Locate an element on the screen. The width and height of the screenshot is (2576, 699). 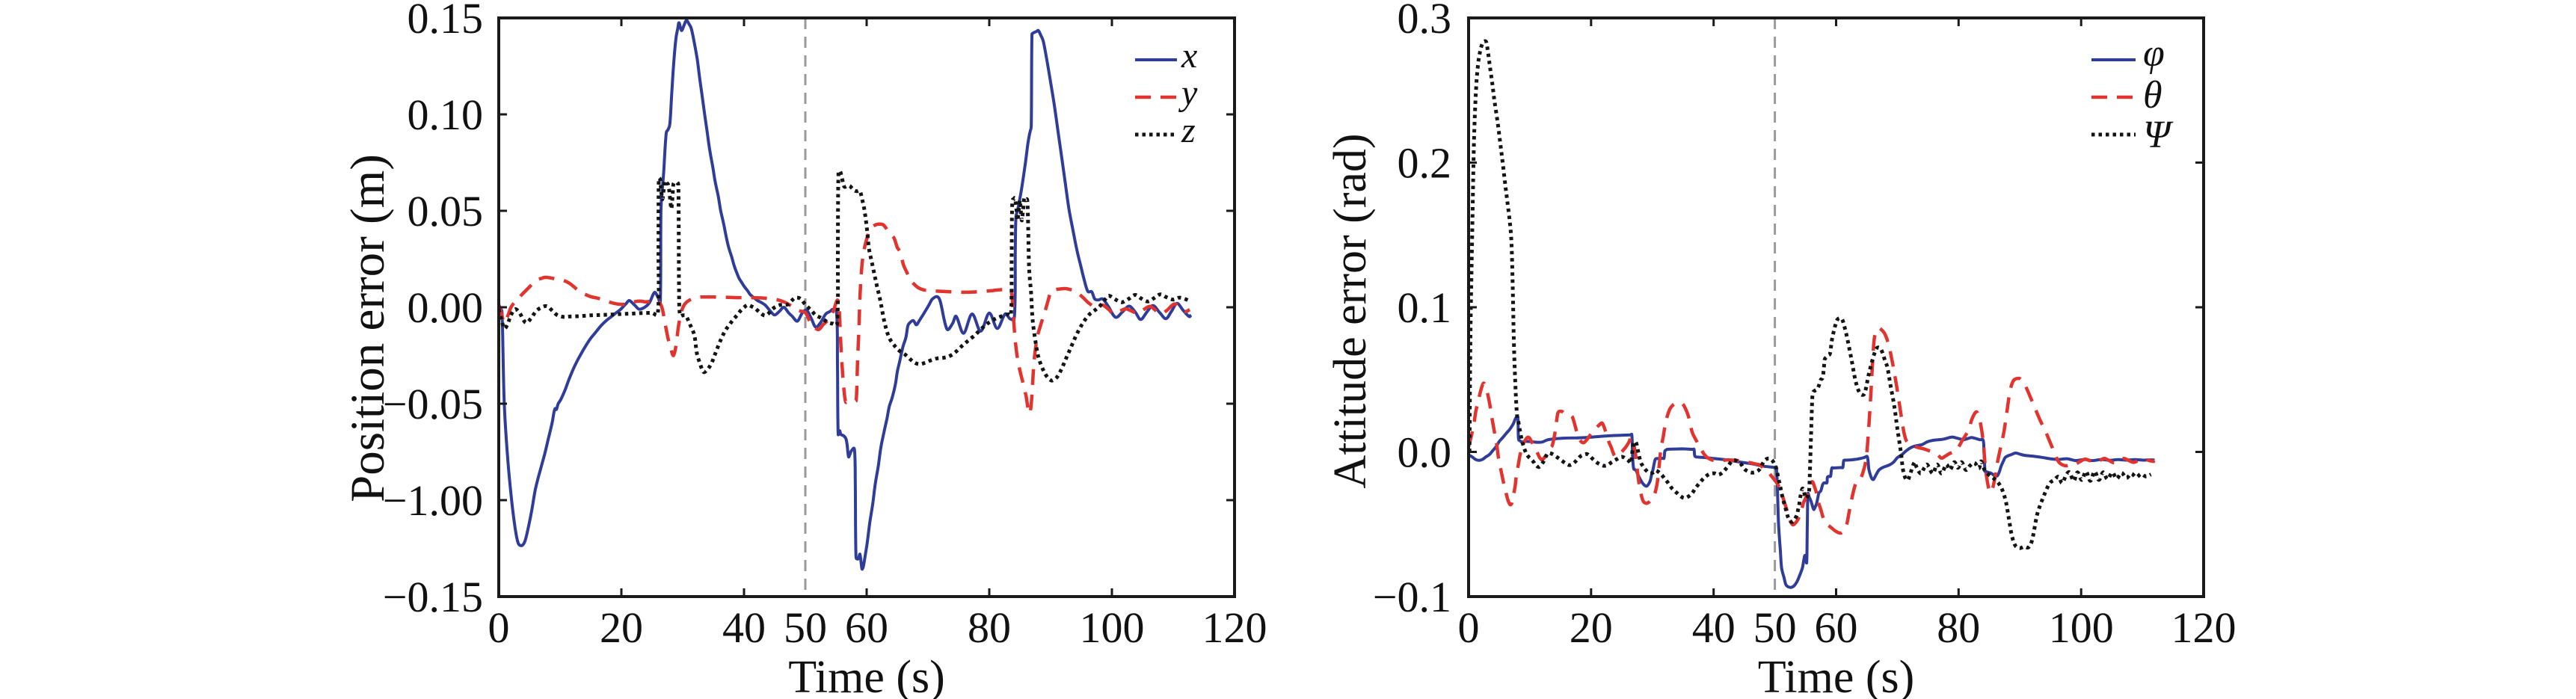
svg-text: 0.1 is located at coordinates (1425, 307).